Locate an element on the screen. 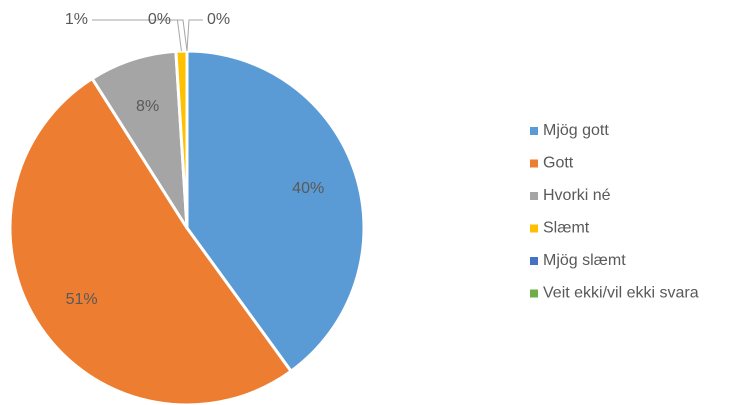  legend-label: Gott is located at coordinates (558, 163).